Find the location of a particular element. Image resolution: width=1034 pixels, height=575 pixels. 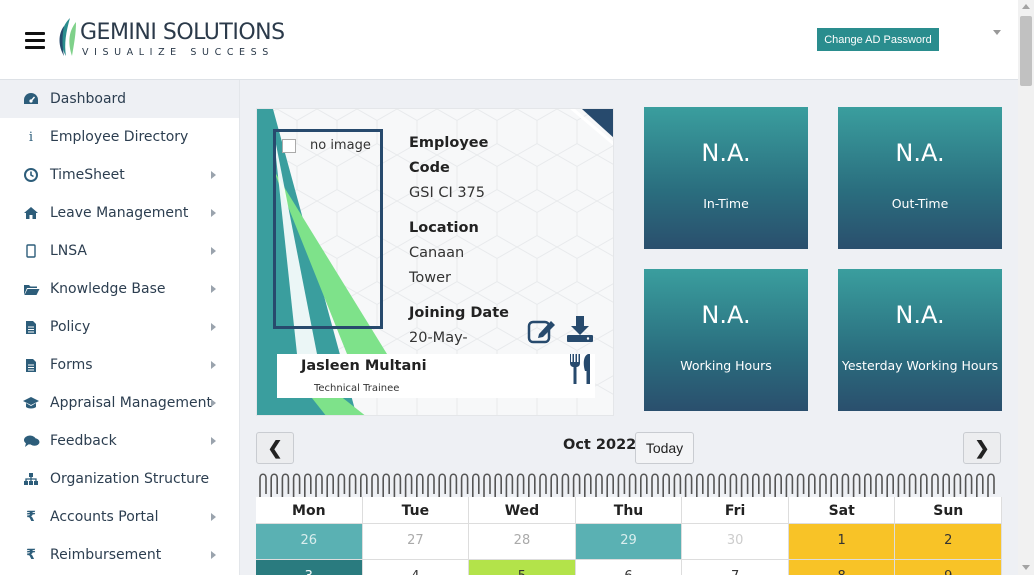

weekday-wed: Wed is located at coordinates (522, 510).